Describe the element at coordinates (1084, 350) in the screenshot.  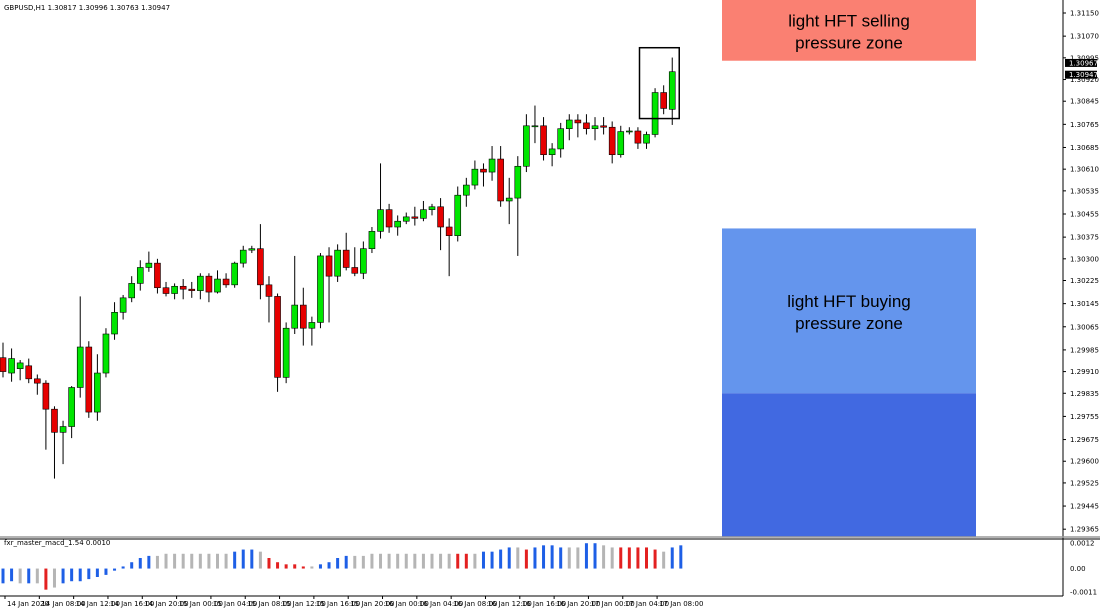
I see `price-tick-label: 1.29985` at that location.